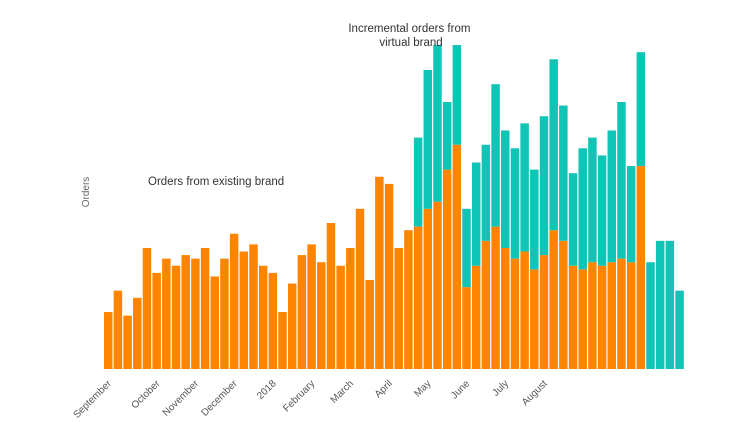 The image size is (750, 422). Describe the element at coordinates (410, 36) in the screenshot. I see `annotation-virtual-brand: Incremental orders from virtual brand` at that location.